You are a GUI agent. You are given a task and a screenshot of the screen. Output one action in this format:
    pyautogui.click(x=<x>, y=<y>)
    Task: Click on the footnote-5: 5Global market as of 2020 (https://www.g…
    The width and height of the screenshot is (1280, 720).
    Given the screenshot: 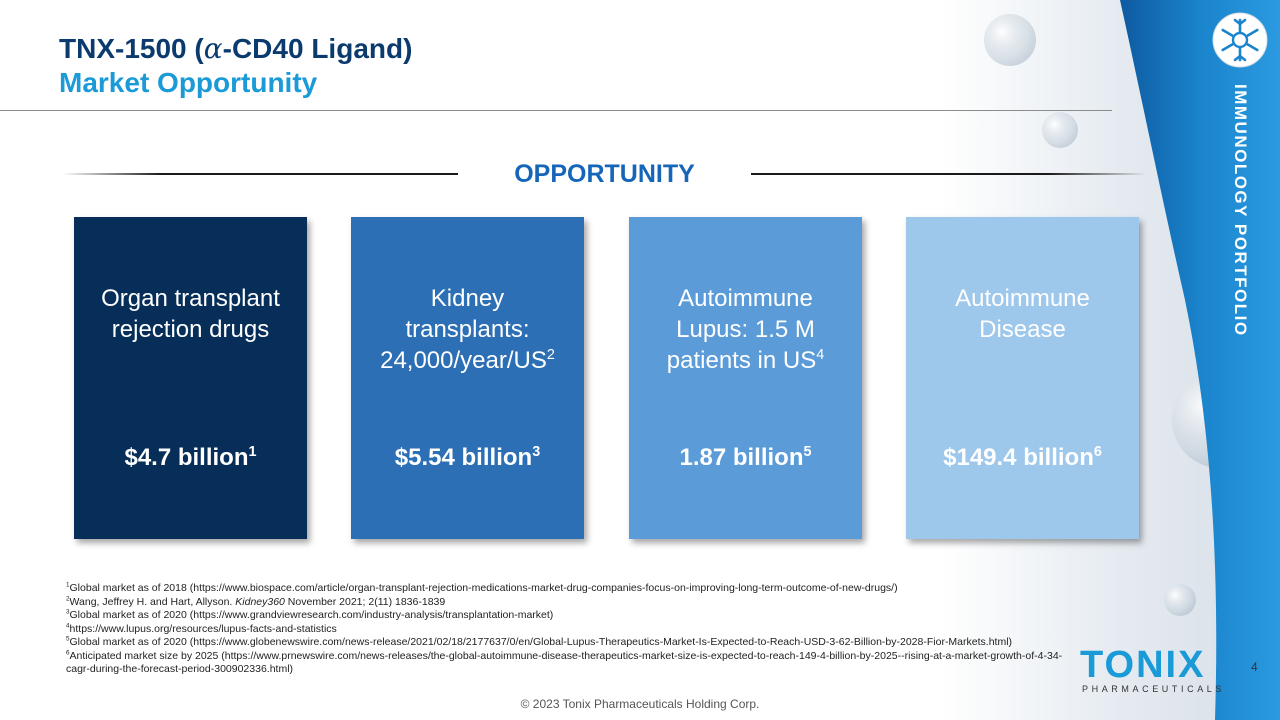 What is the action you would take?
    pyautogui.click(x=539, y=641)
    